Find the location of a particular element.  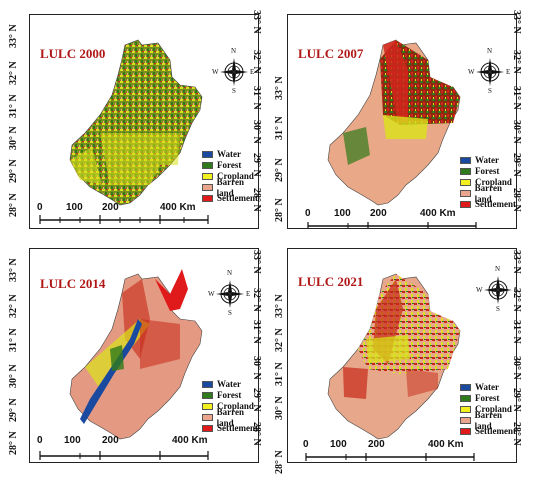

map-region-2014 is located at coordinates (136, 354).